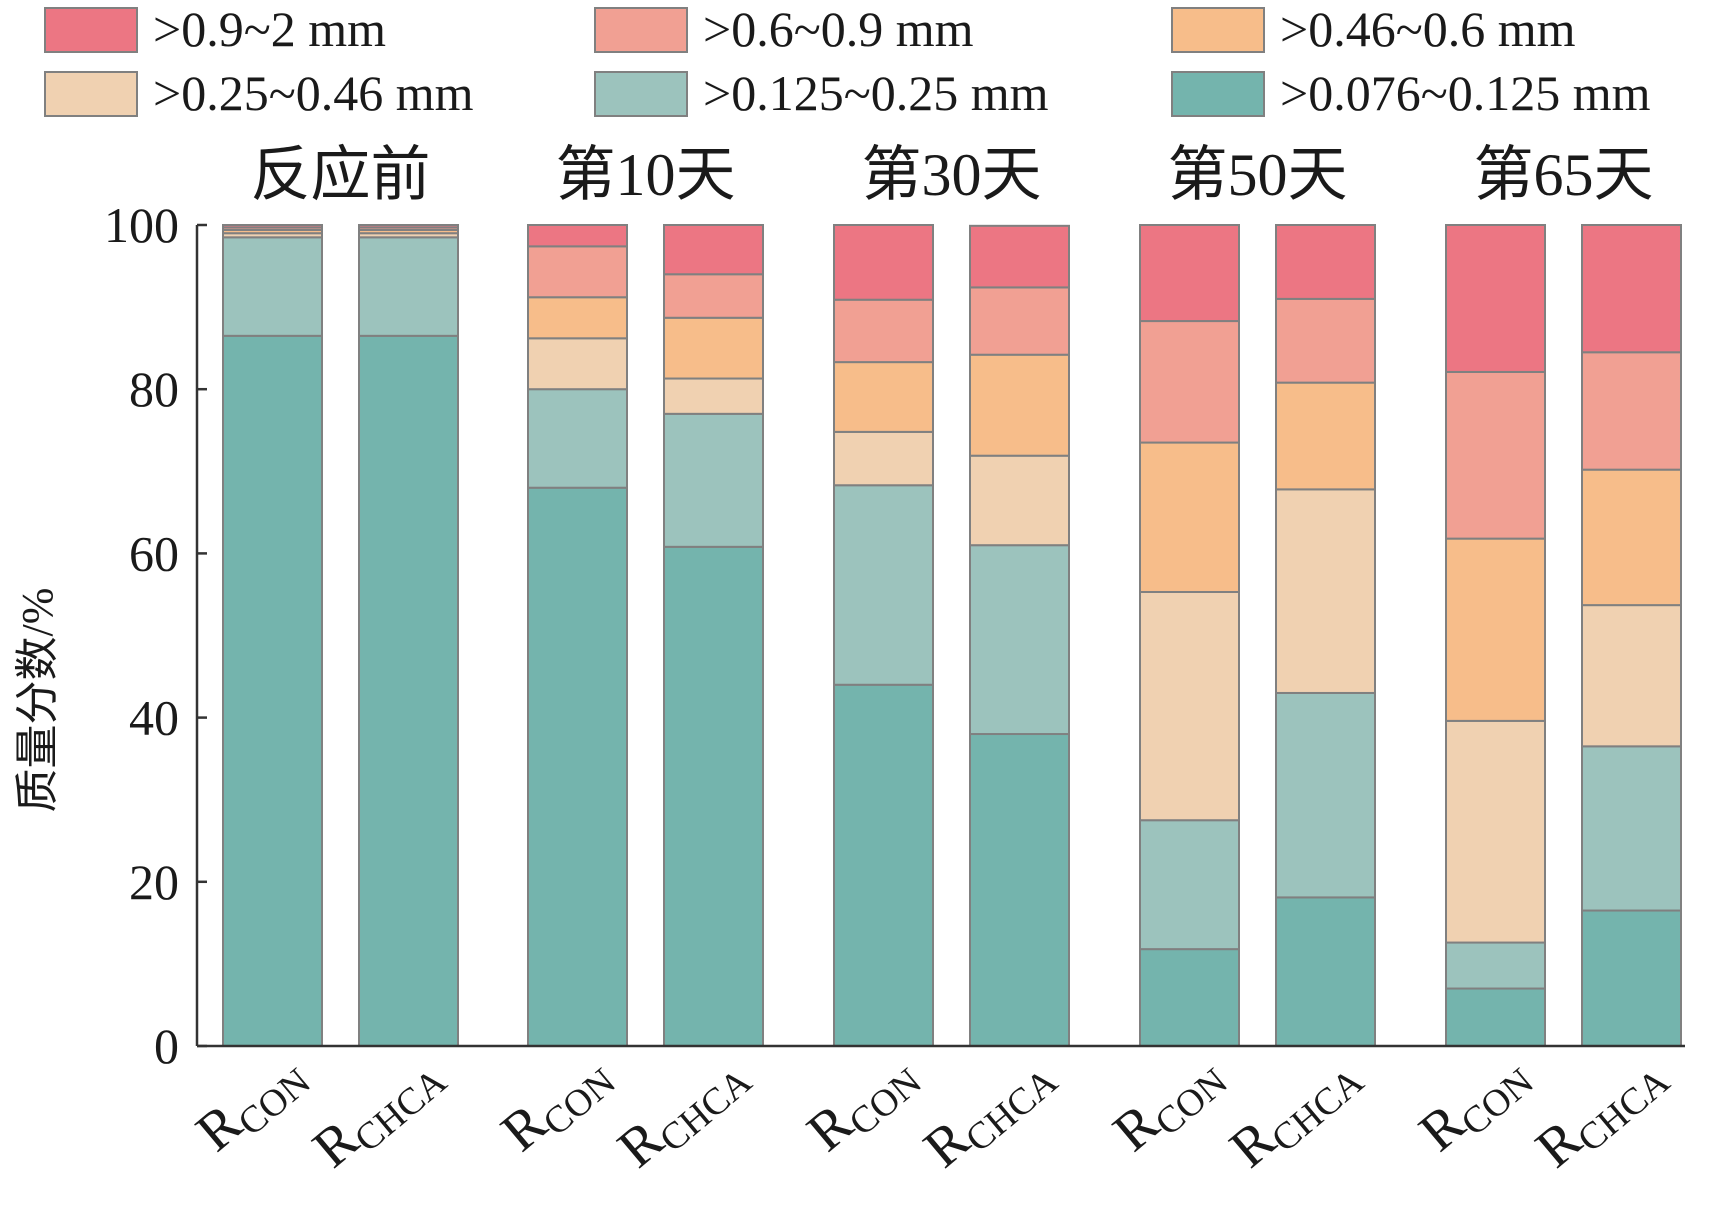  Describe the element at coordinates (1564, 175) in the screenshot. I see `group-label: 第65天` at that location.